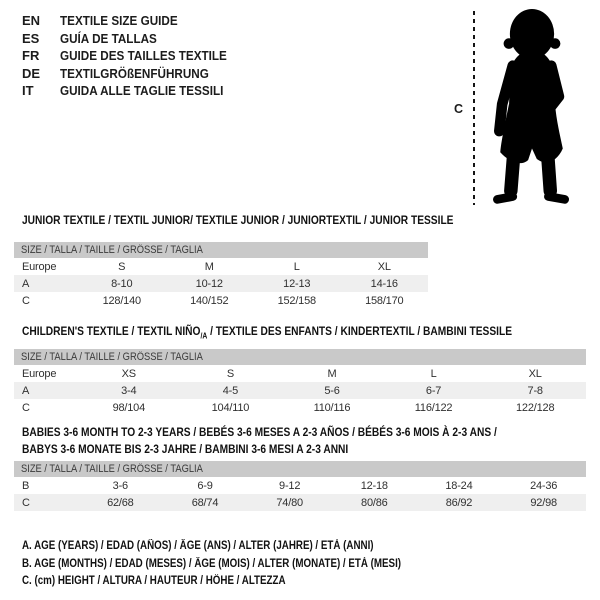 The image size is (600, 600). What do you see at coordinates (290, 485) in the screenshot?
I see `value-cell: 9-12` at bounding box center [290, 485].